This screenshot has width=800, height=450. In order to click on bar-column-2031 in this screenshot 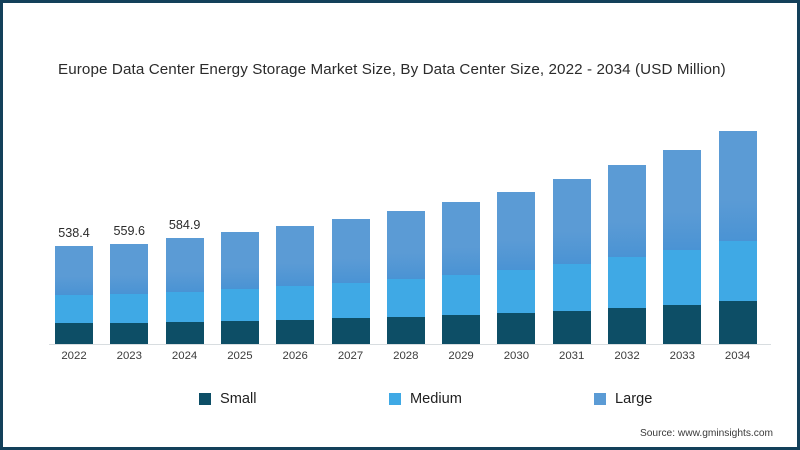, I will do `click(571, 261)`.